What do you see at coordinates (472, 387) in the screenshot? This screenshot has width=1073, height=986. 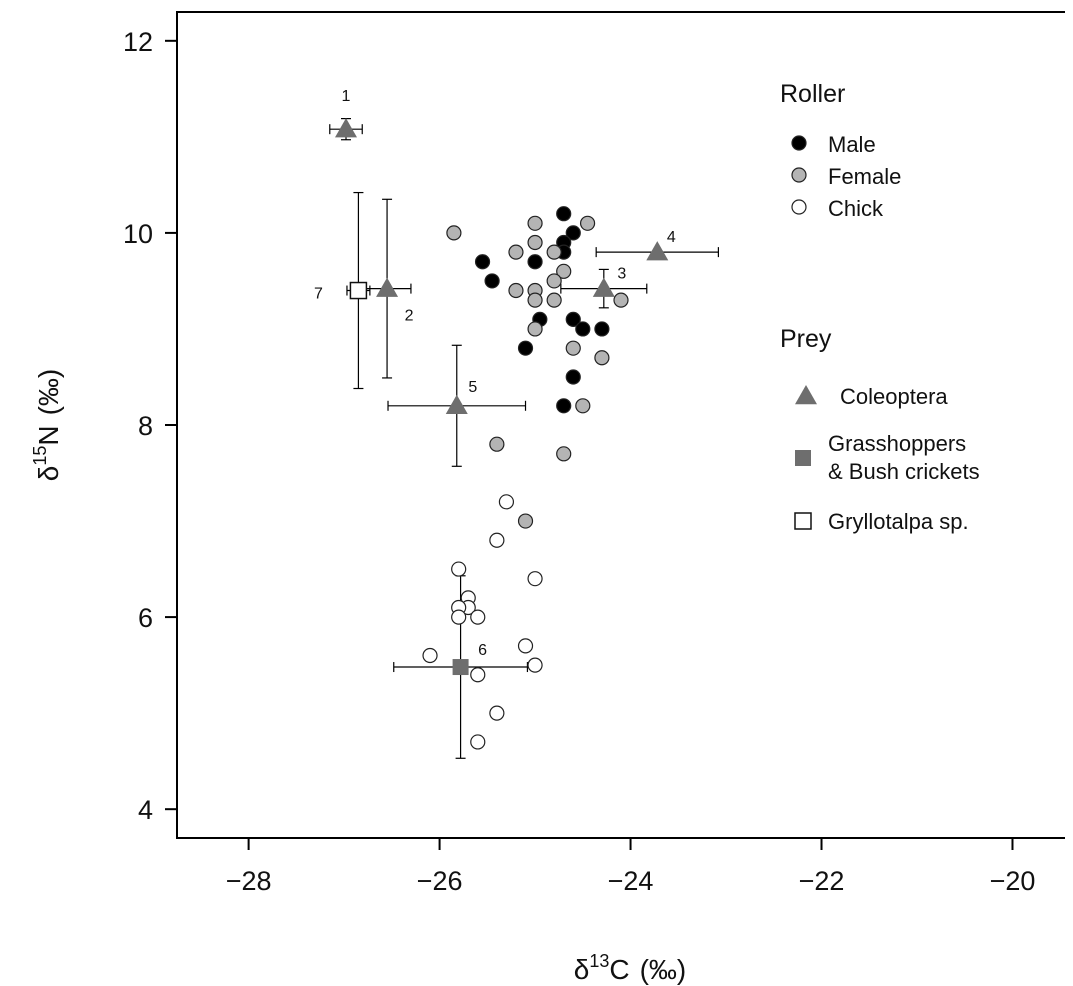 I see `prey-label-5: 5` at bounding box center [472, 387].